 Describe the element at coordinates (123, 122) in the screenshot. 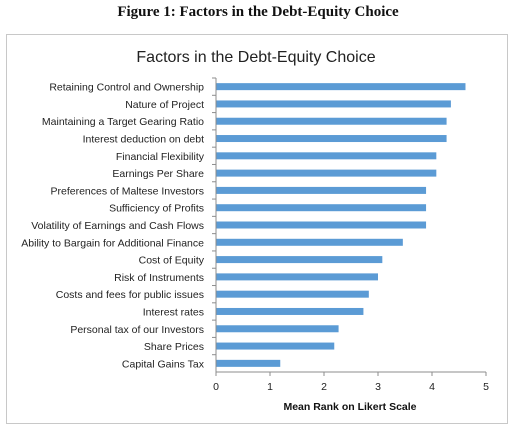

I see `category-label: Maintaining a Target Gearing Ratio` at that location.